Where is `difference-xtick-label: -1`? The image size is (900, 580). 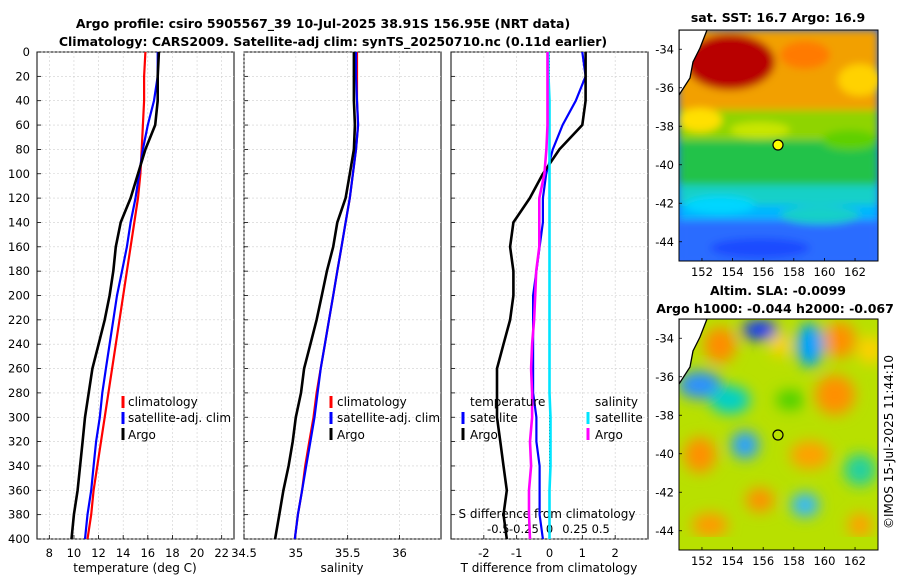
difference-xtick-label: -1 is located at coordinates (516, 553).